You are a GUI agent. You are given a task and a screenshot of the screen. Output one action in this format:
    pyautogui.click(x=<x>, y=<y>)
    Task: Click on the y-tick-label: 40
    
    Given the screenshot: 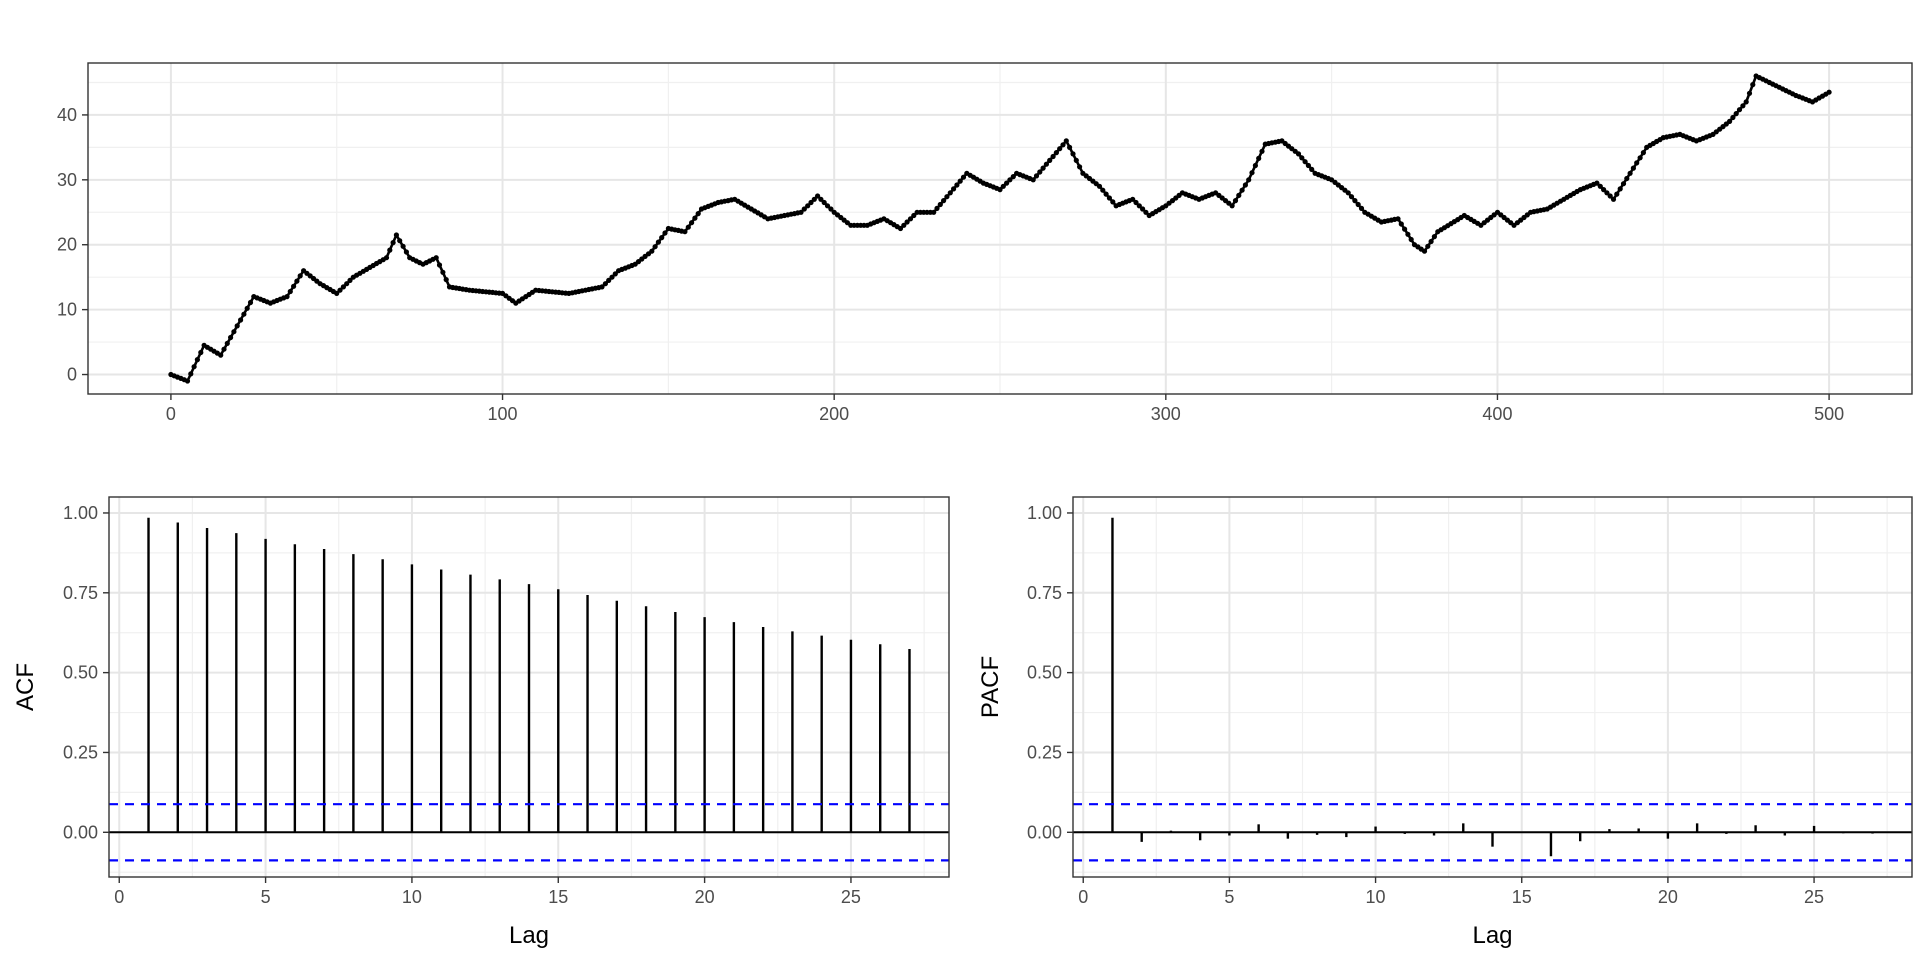 What is the action you would take?
    pyautogui.click(x=67, y=115)
    